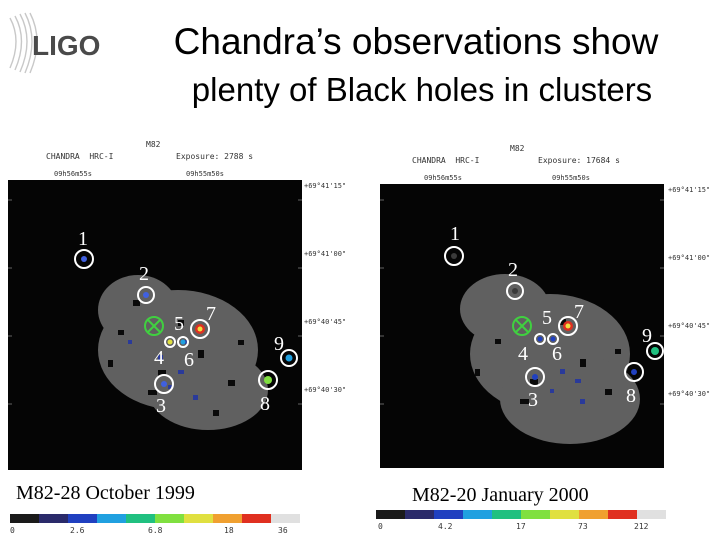 The image size is (720, 540). I want to click on colorbar-tick: 73, so click(583, 526).